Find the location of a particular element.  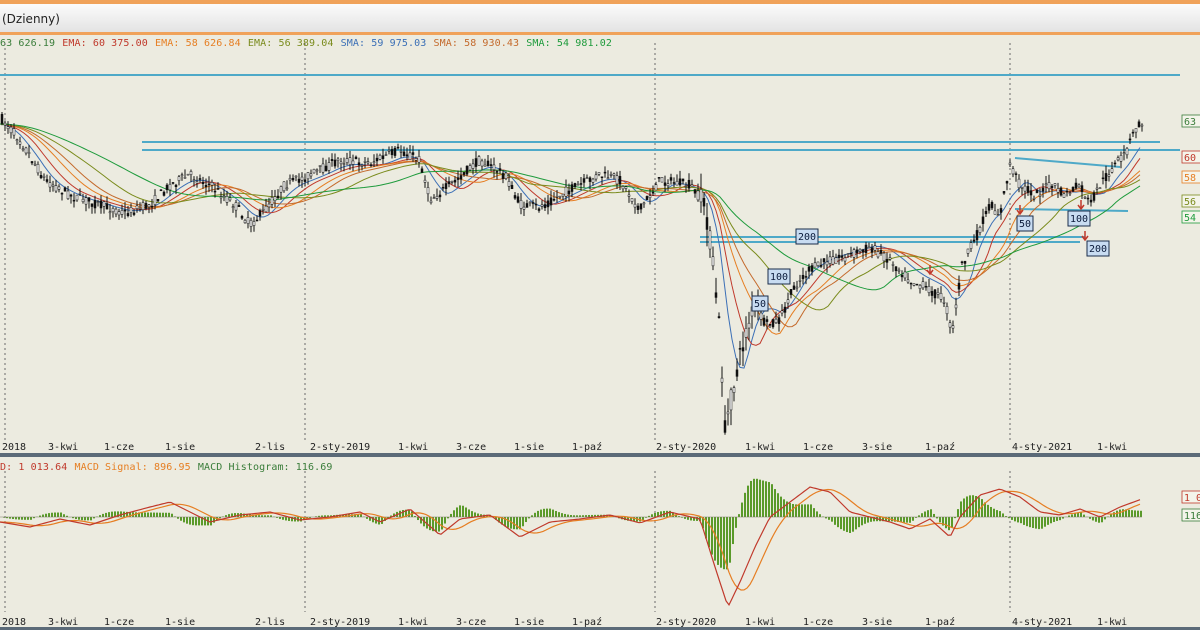

main-legend-entry-1: EMA: 60 375.00 is located at coordinates (108, 43).